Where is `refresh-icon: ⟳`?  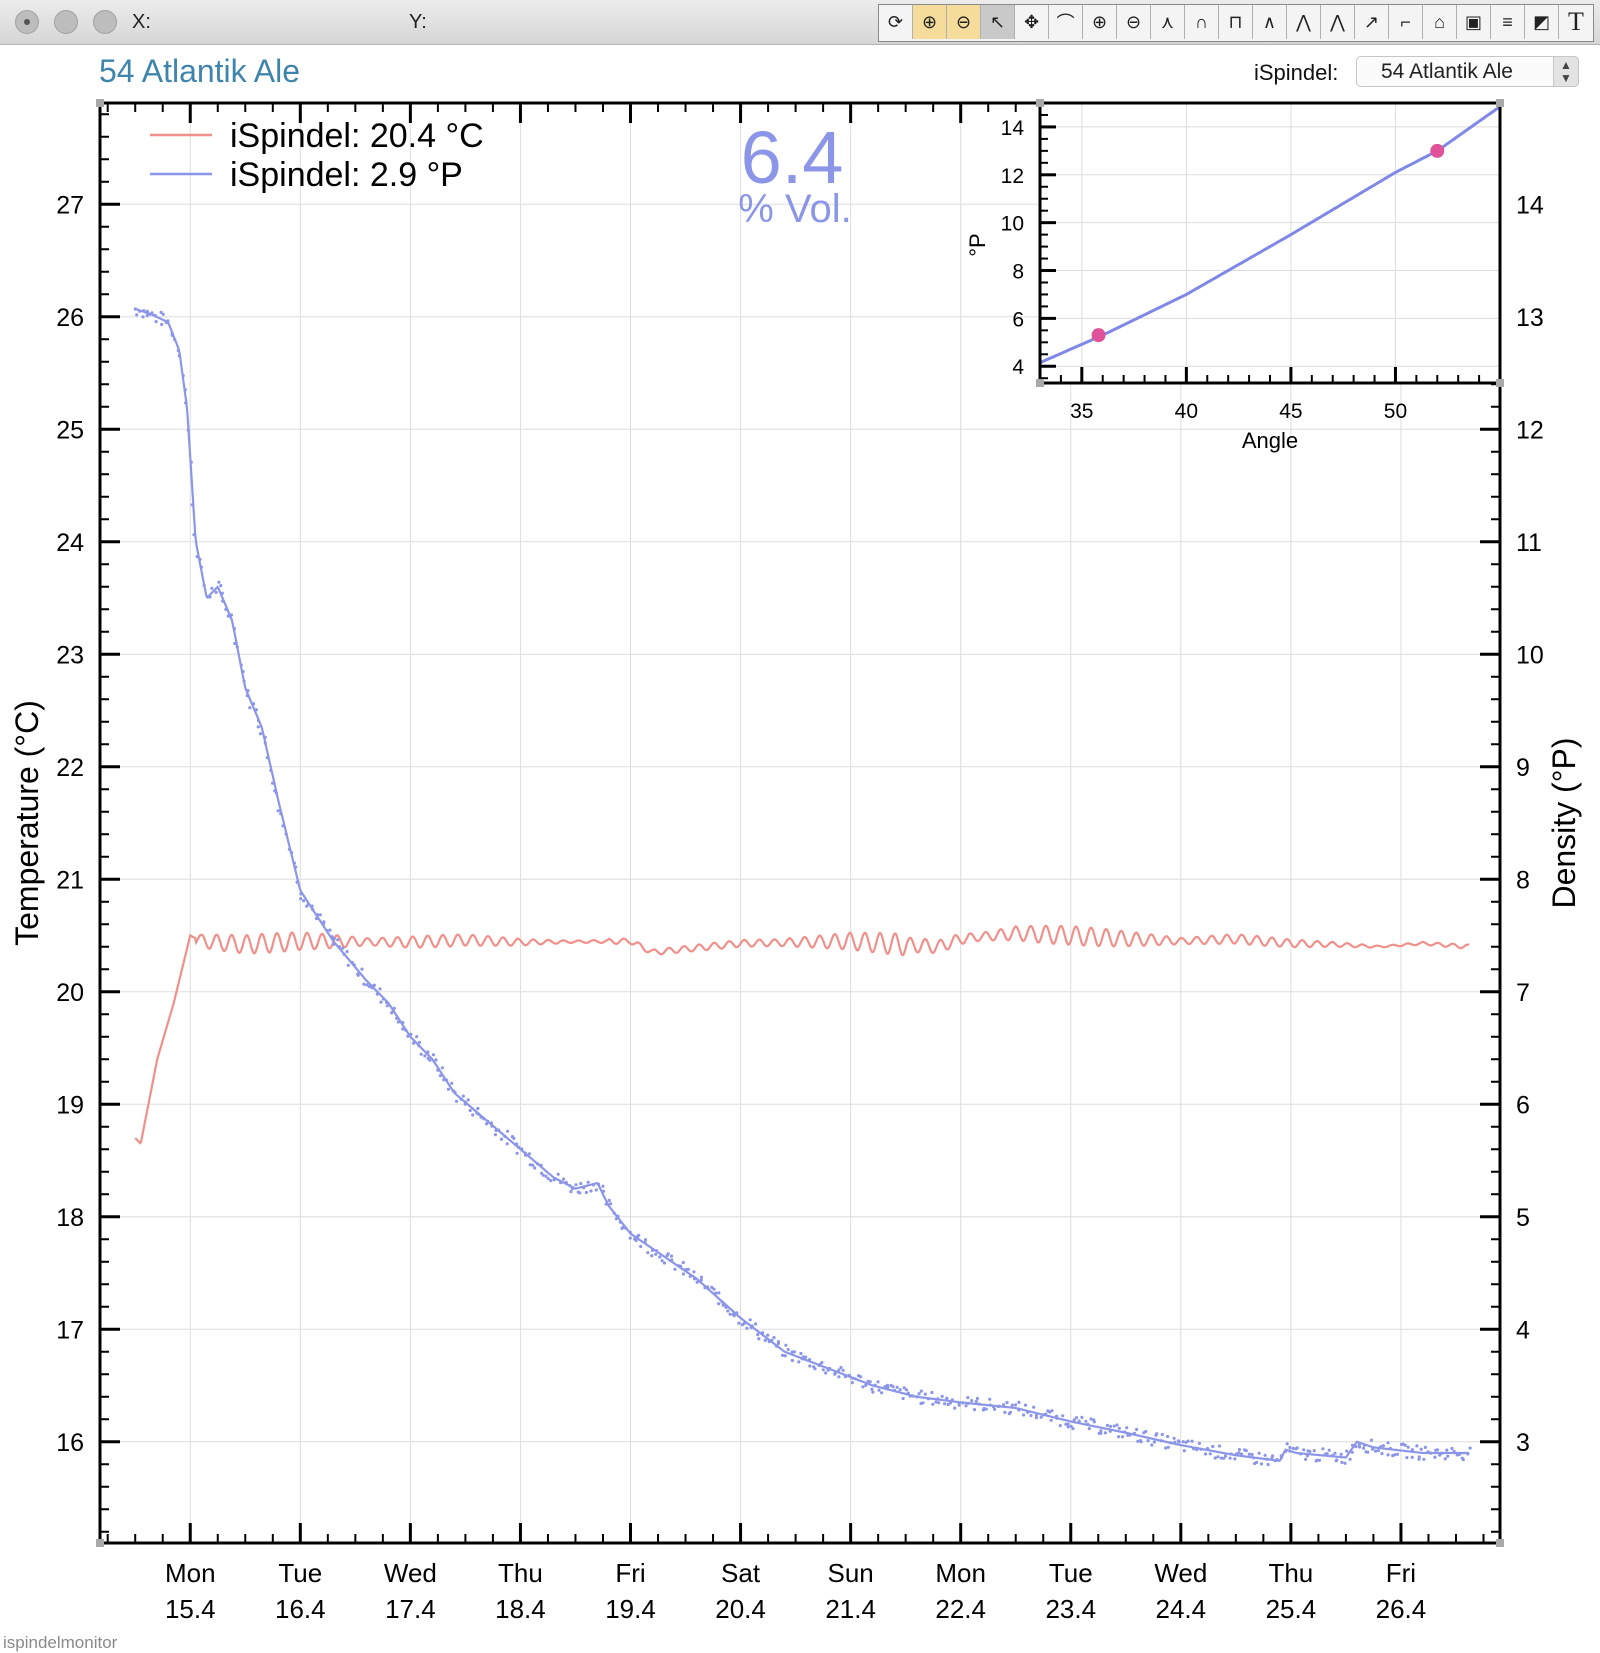 refresh-icon: ⟳ is located at coordinates (896, 22).